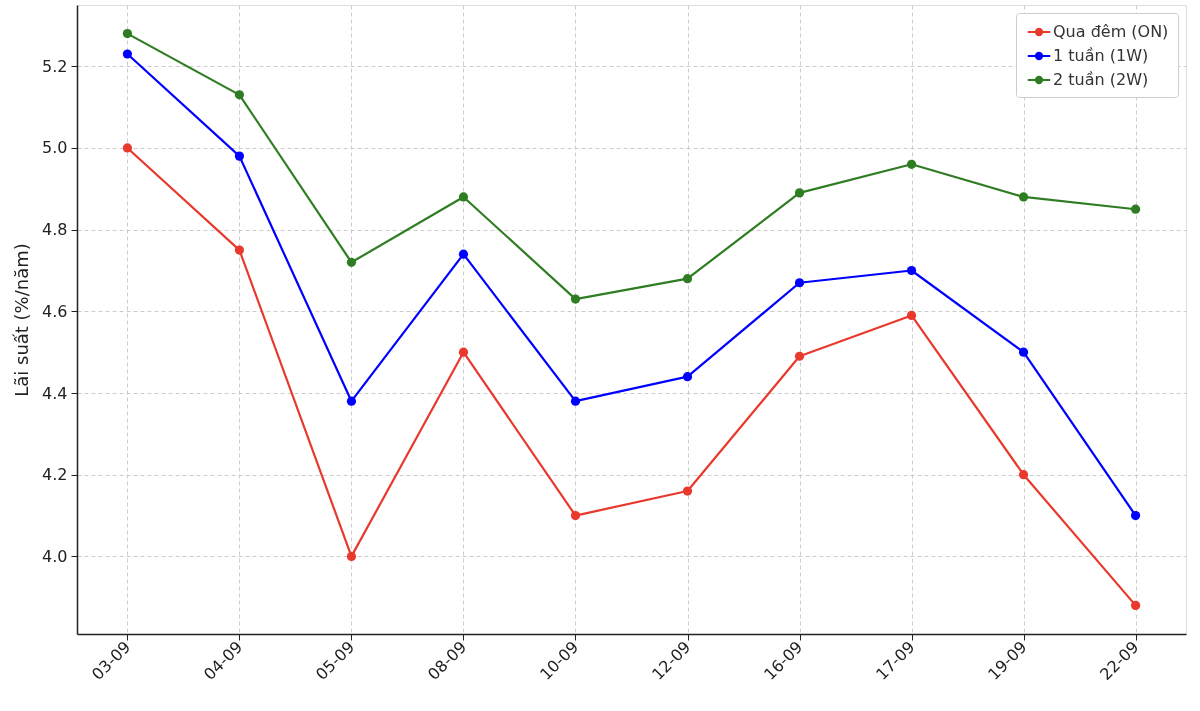  I want to click on y-tick-label: 4.4, so click(55, 393).